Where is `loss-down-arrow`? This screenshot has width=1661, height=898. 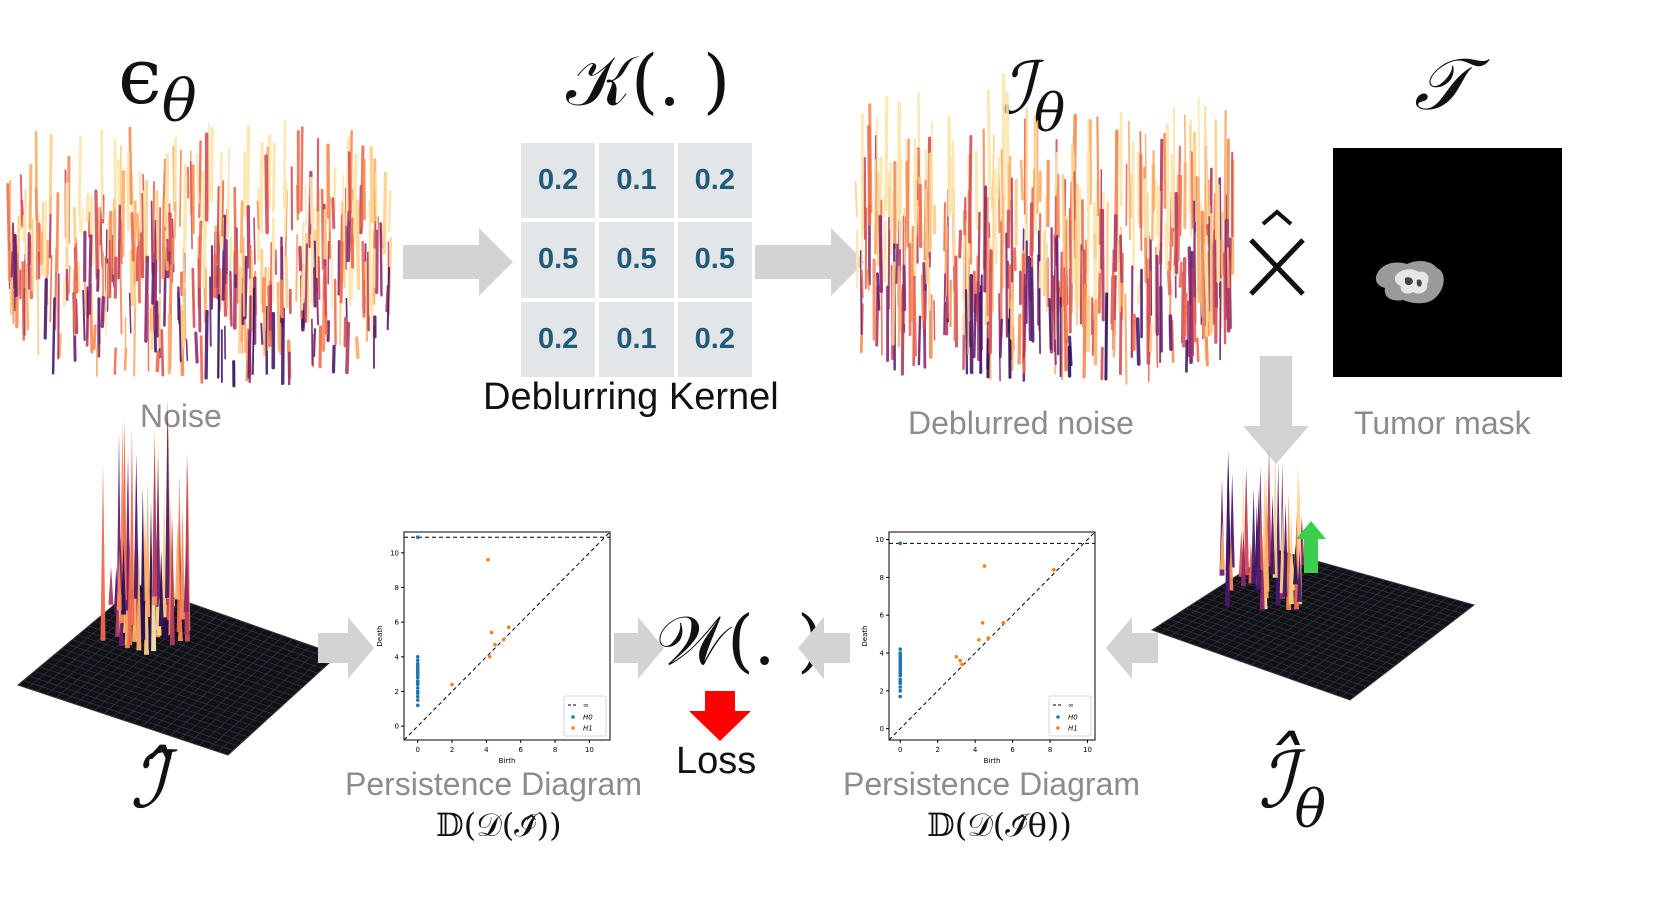
loss-down-arrow is located at coordinates (720, 716).